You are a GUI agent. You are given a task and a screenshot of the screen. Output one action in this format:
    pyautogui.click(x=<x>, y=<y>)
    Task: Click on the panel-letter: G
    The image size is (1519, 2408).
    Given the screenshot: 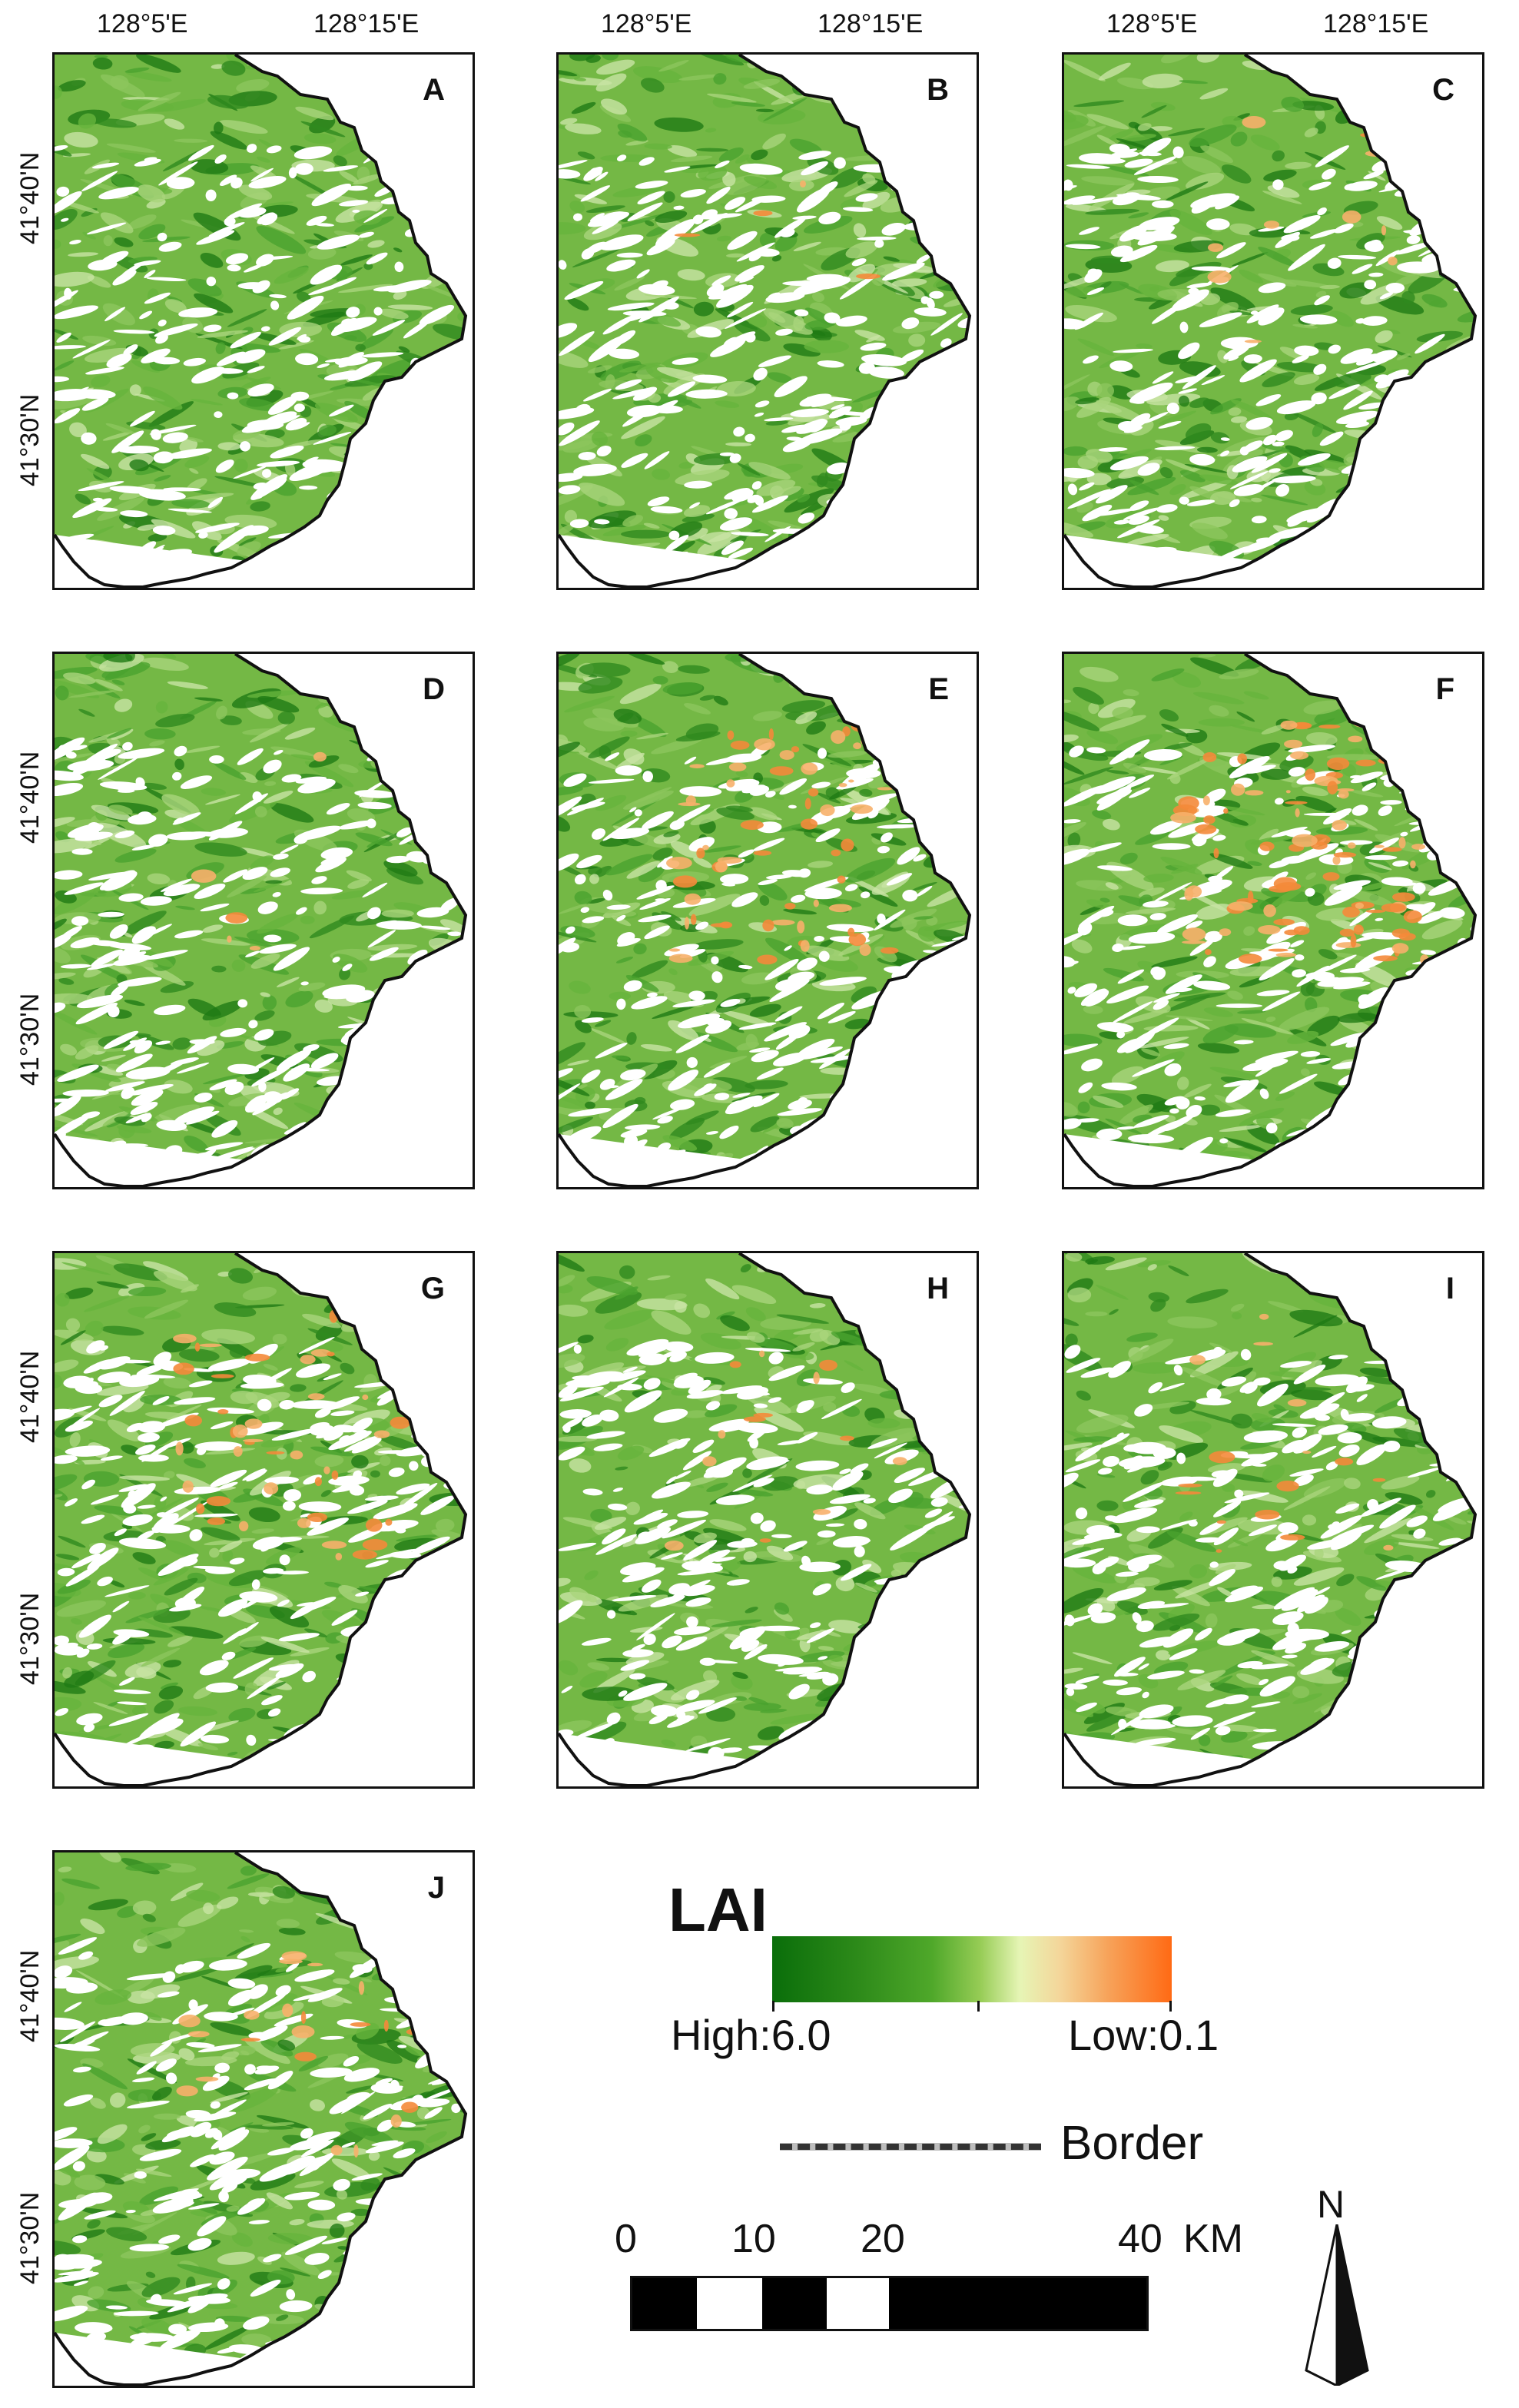 What is the action you would take?
    pyautogui.click(x=433, y=1289)
    